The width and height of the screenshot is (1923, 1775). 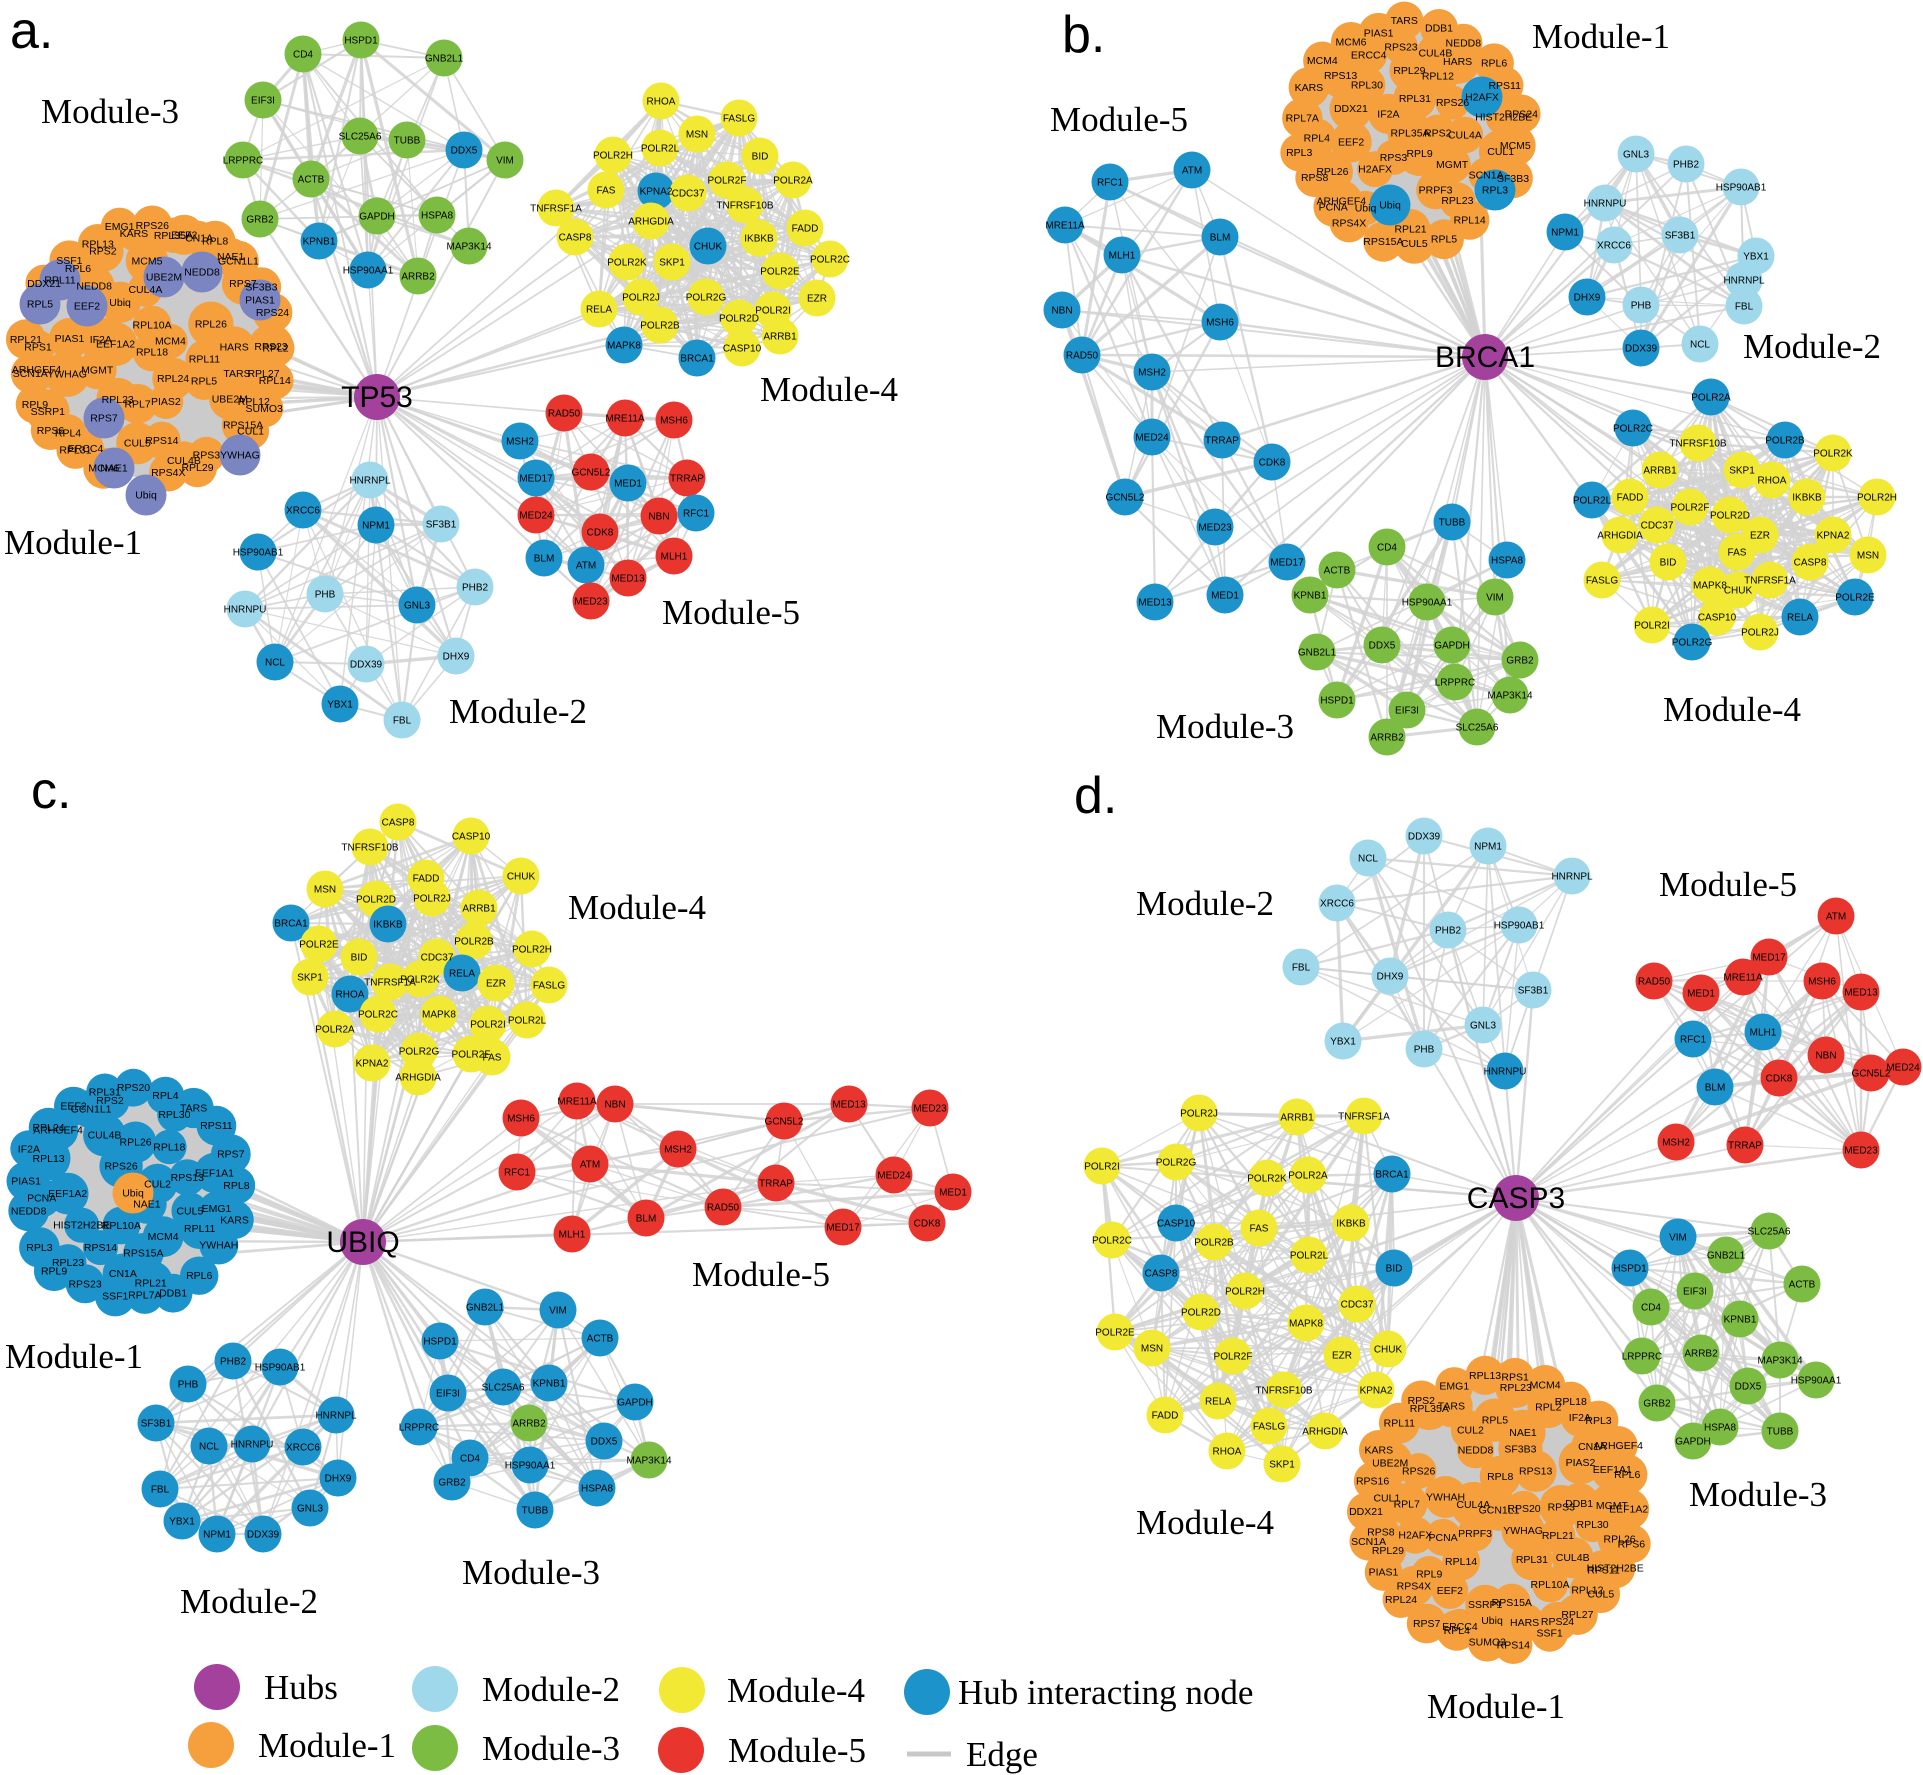 What do you see at coordinates (26, 1182) in the screenshot?
I see `svg-text: PIAS1` at bounding box center [26, 1182].